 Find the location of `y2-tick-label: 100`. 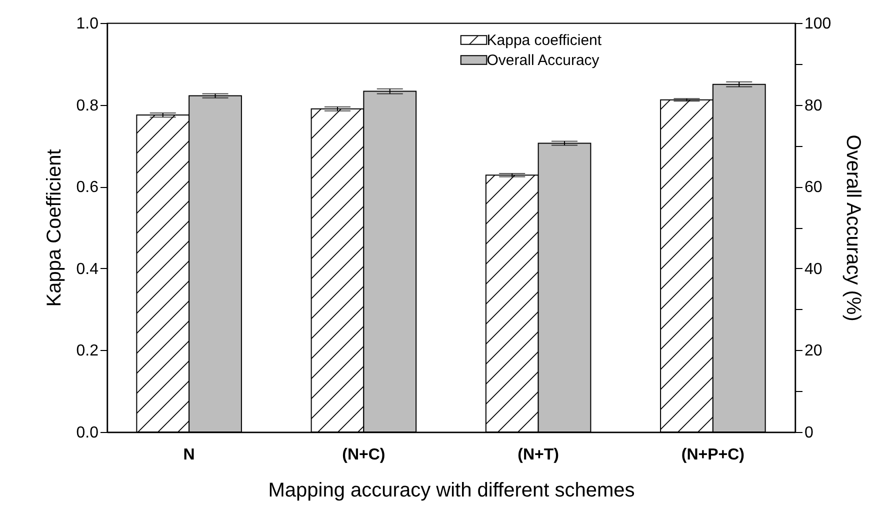

y2-tick-label: 100 is located at coordinates (818, 24).